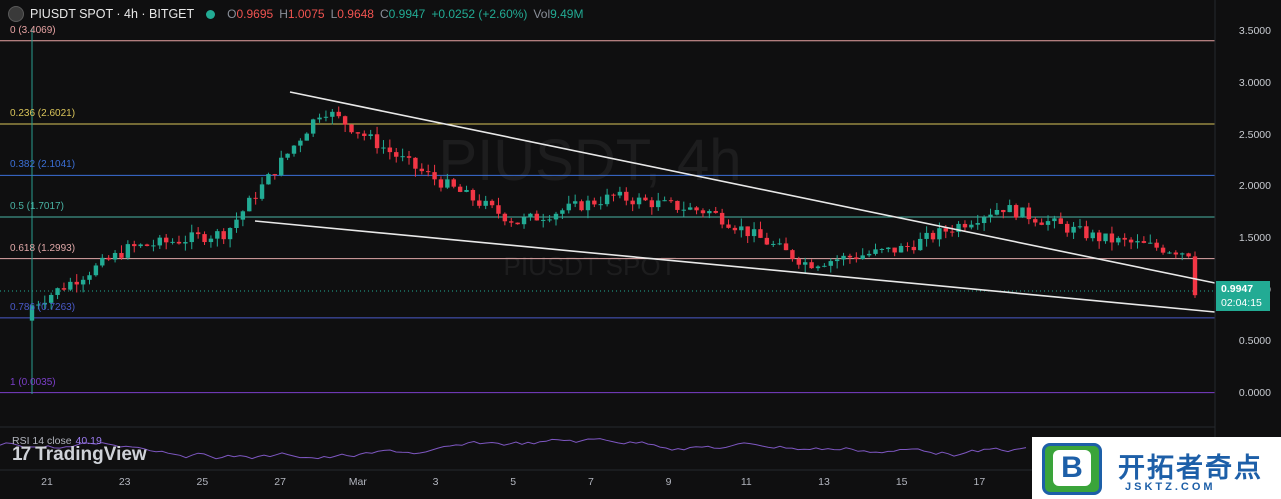 The height and width of the screenshot is (499, 1281). What do you see at coordinates (79, 455) in the screenshot?
I see `tradingview-logo: 17 TradingView` at bounding box center [79, 455].